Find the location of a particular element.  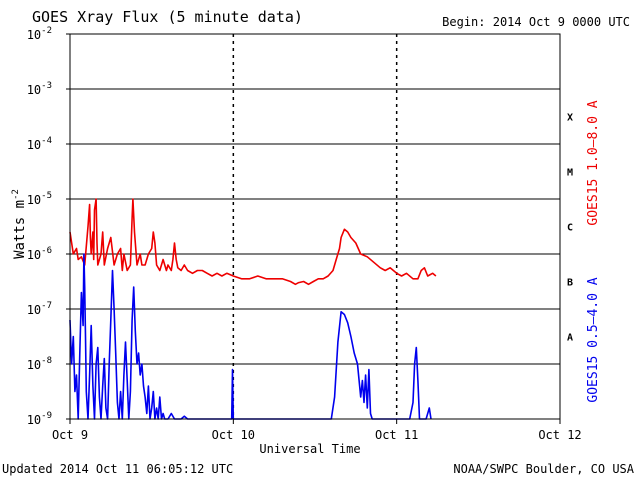

y-tick-label: 10⁻⁹ is located at coordinates (39, 419).